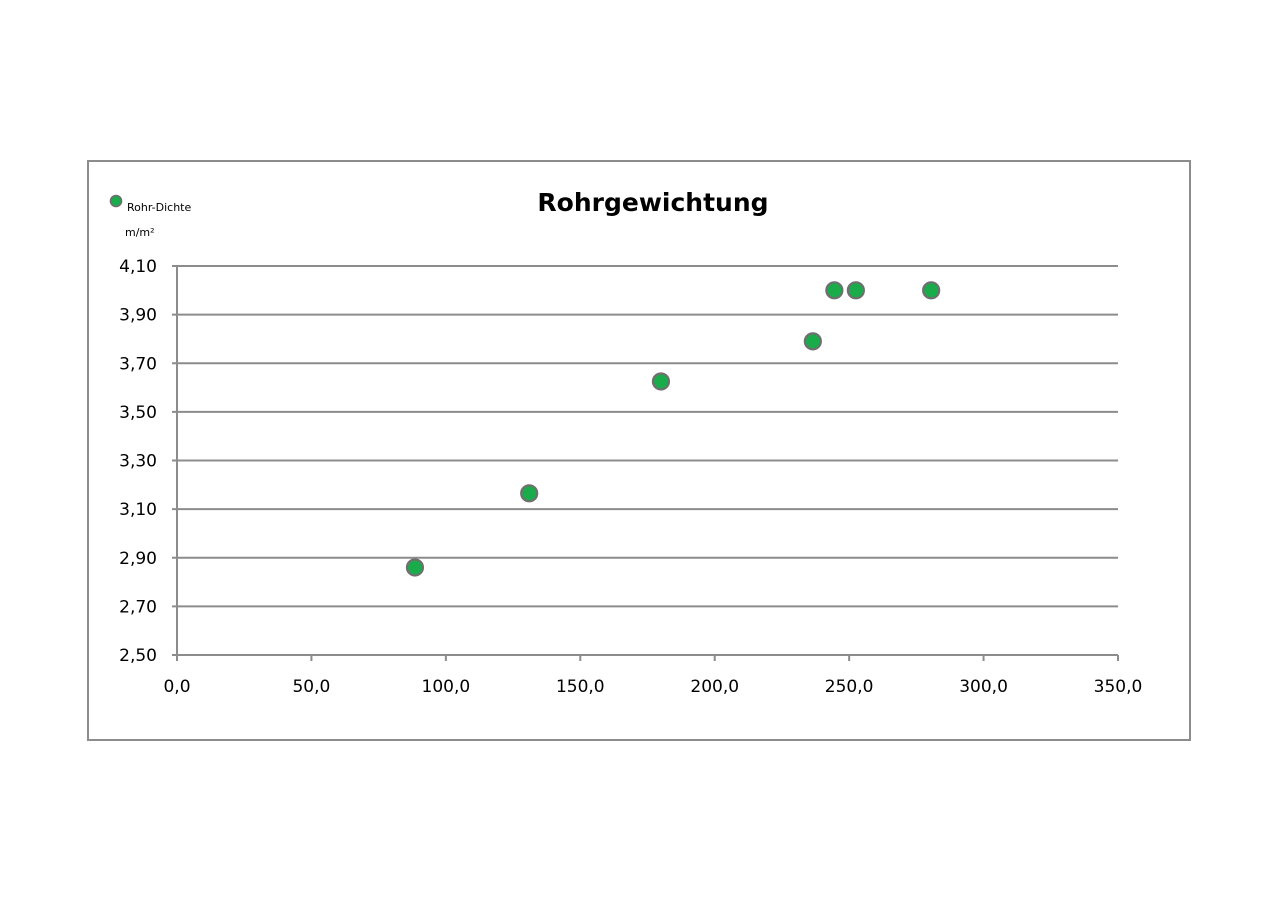  I want to click on legend-label-rohr-dichte: Rohr-Dichte, so click(159, 207).